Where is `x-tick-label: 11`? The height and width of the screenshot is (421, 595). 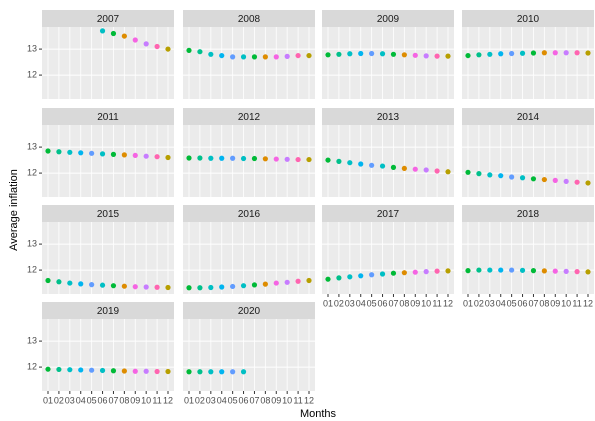 x-tick-label: 11 is located at coordinates (297, 400).